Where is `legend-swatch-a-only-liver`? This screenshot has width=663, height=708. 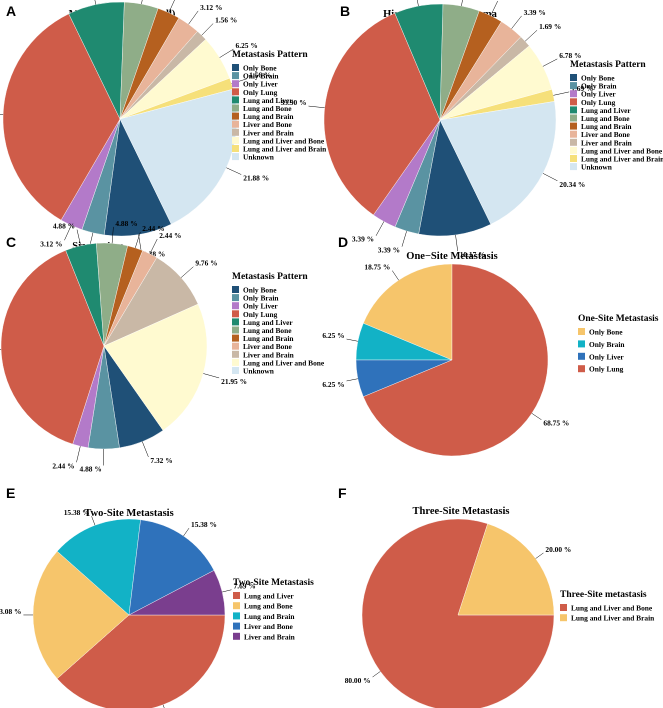
legend-swatch-a-only-liver is located at coordinates (235, 84).